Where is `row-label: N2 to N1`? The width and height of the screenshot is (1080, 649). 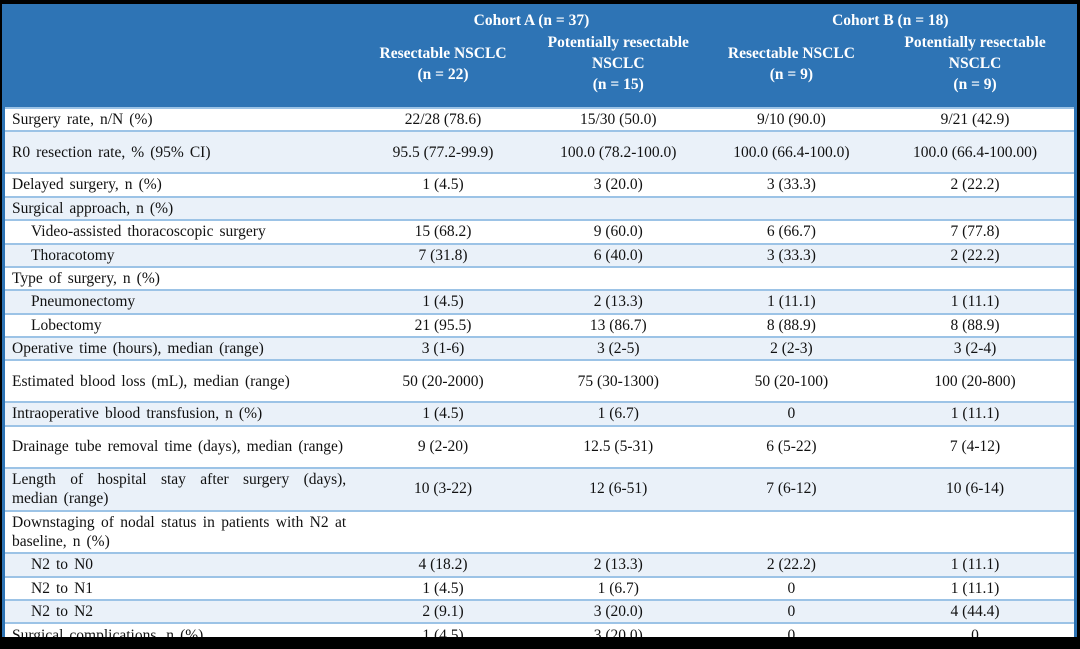
row-label: N2 to N1 is located at coordinates (180, 587).